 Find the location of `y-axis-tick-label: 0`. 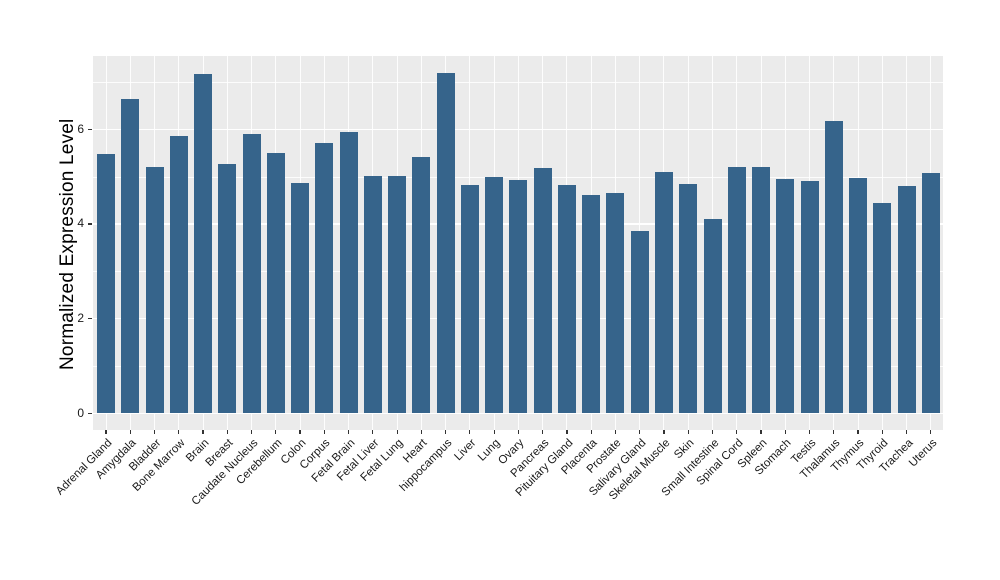

y-axis-tick-label: 0 is located at coordinates (80, 412).